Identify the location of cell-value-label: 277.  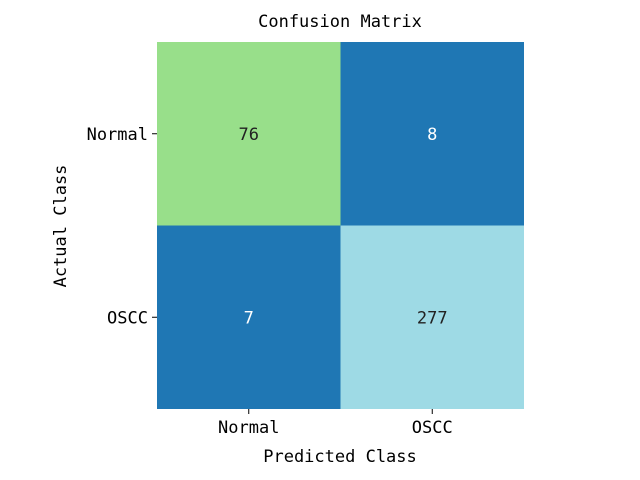
(432, 318).